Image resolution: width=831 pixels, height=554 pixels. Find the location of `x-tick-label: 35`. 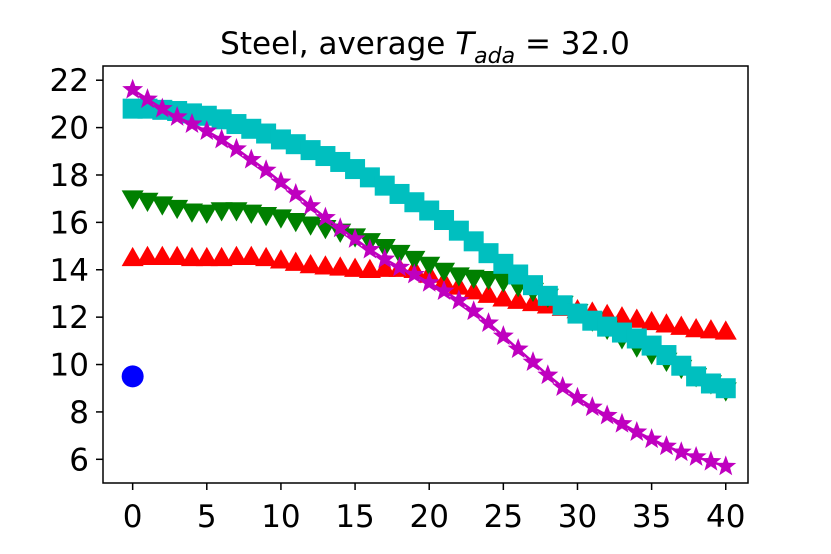

x-tick-label: 35 is located at coordinates (651, 517).